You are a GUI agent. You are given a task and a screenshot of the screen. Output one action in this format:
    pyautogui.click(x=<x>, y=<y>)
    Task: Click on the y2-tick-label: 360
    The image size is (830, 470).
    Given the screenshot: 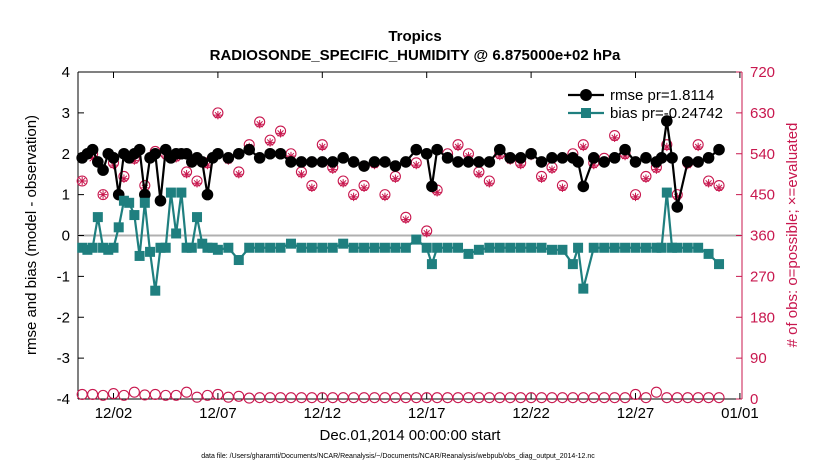 What is the action you would take?
    pyautogui.click(x=762, y=236)
    